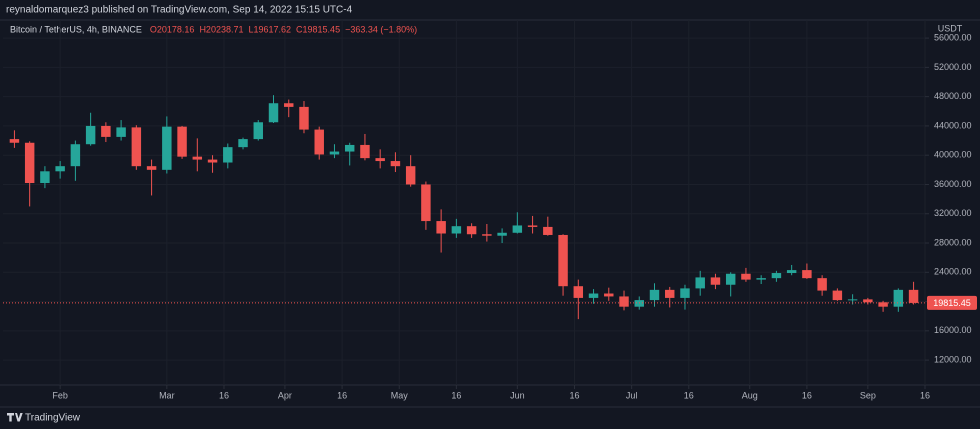 The image size is (980, 429). Describe the element at coordinates (285, 395) in the screenshot. I see `x-tick-label: Apr` at that location.